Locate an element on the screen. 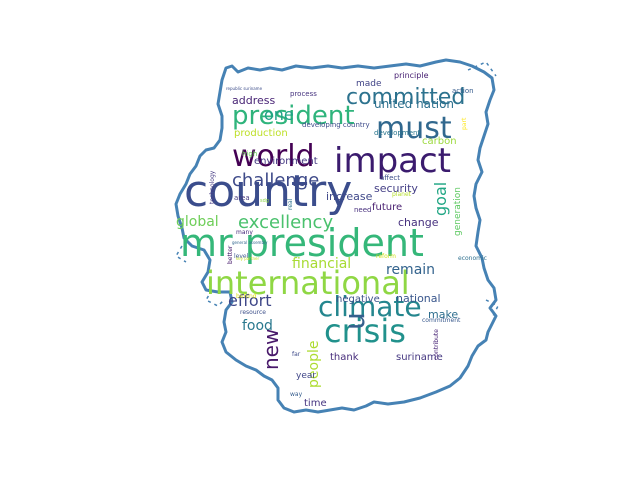 The height and width of the screenshot is (480, 640). cloud-word-future: future is located at coordinates (387, 207).